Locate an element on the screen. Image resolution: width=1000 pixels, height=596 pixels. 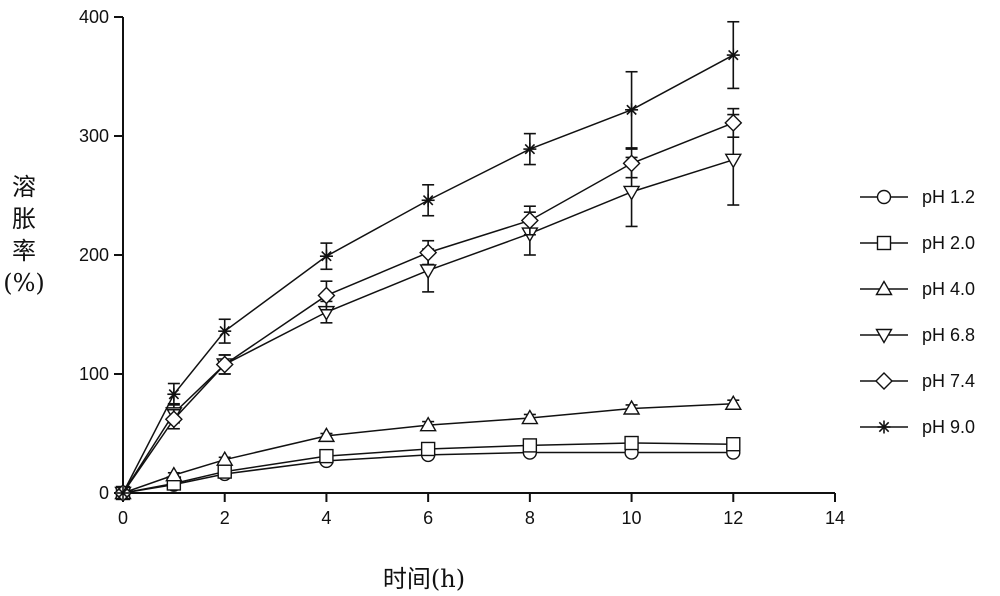
legend-label: pH 2.0 is located at coordinates (948, 243).